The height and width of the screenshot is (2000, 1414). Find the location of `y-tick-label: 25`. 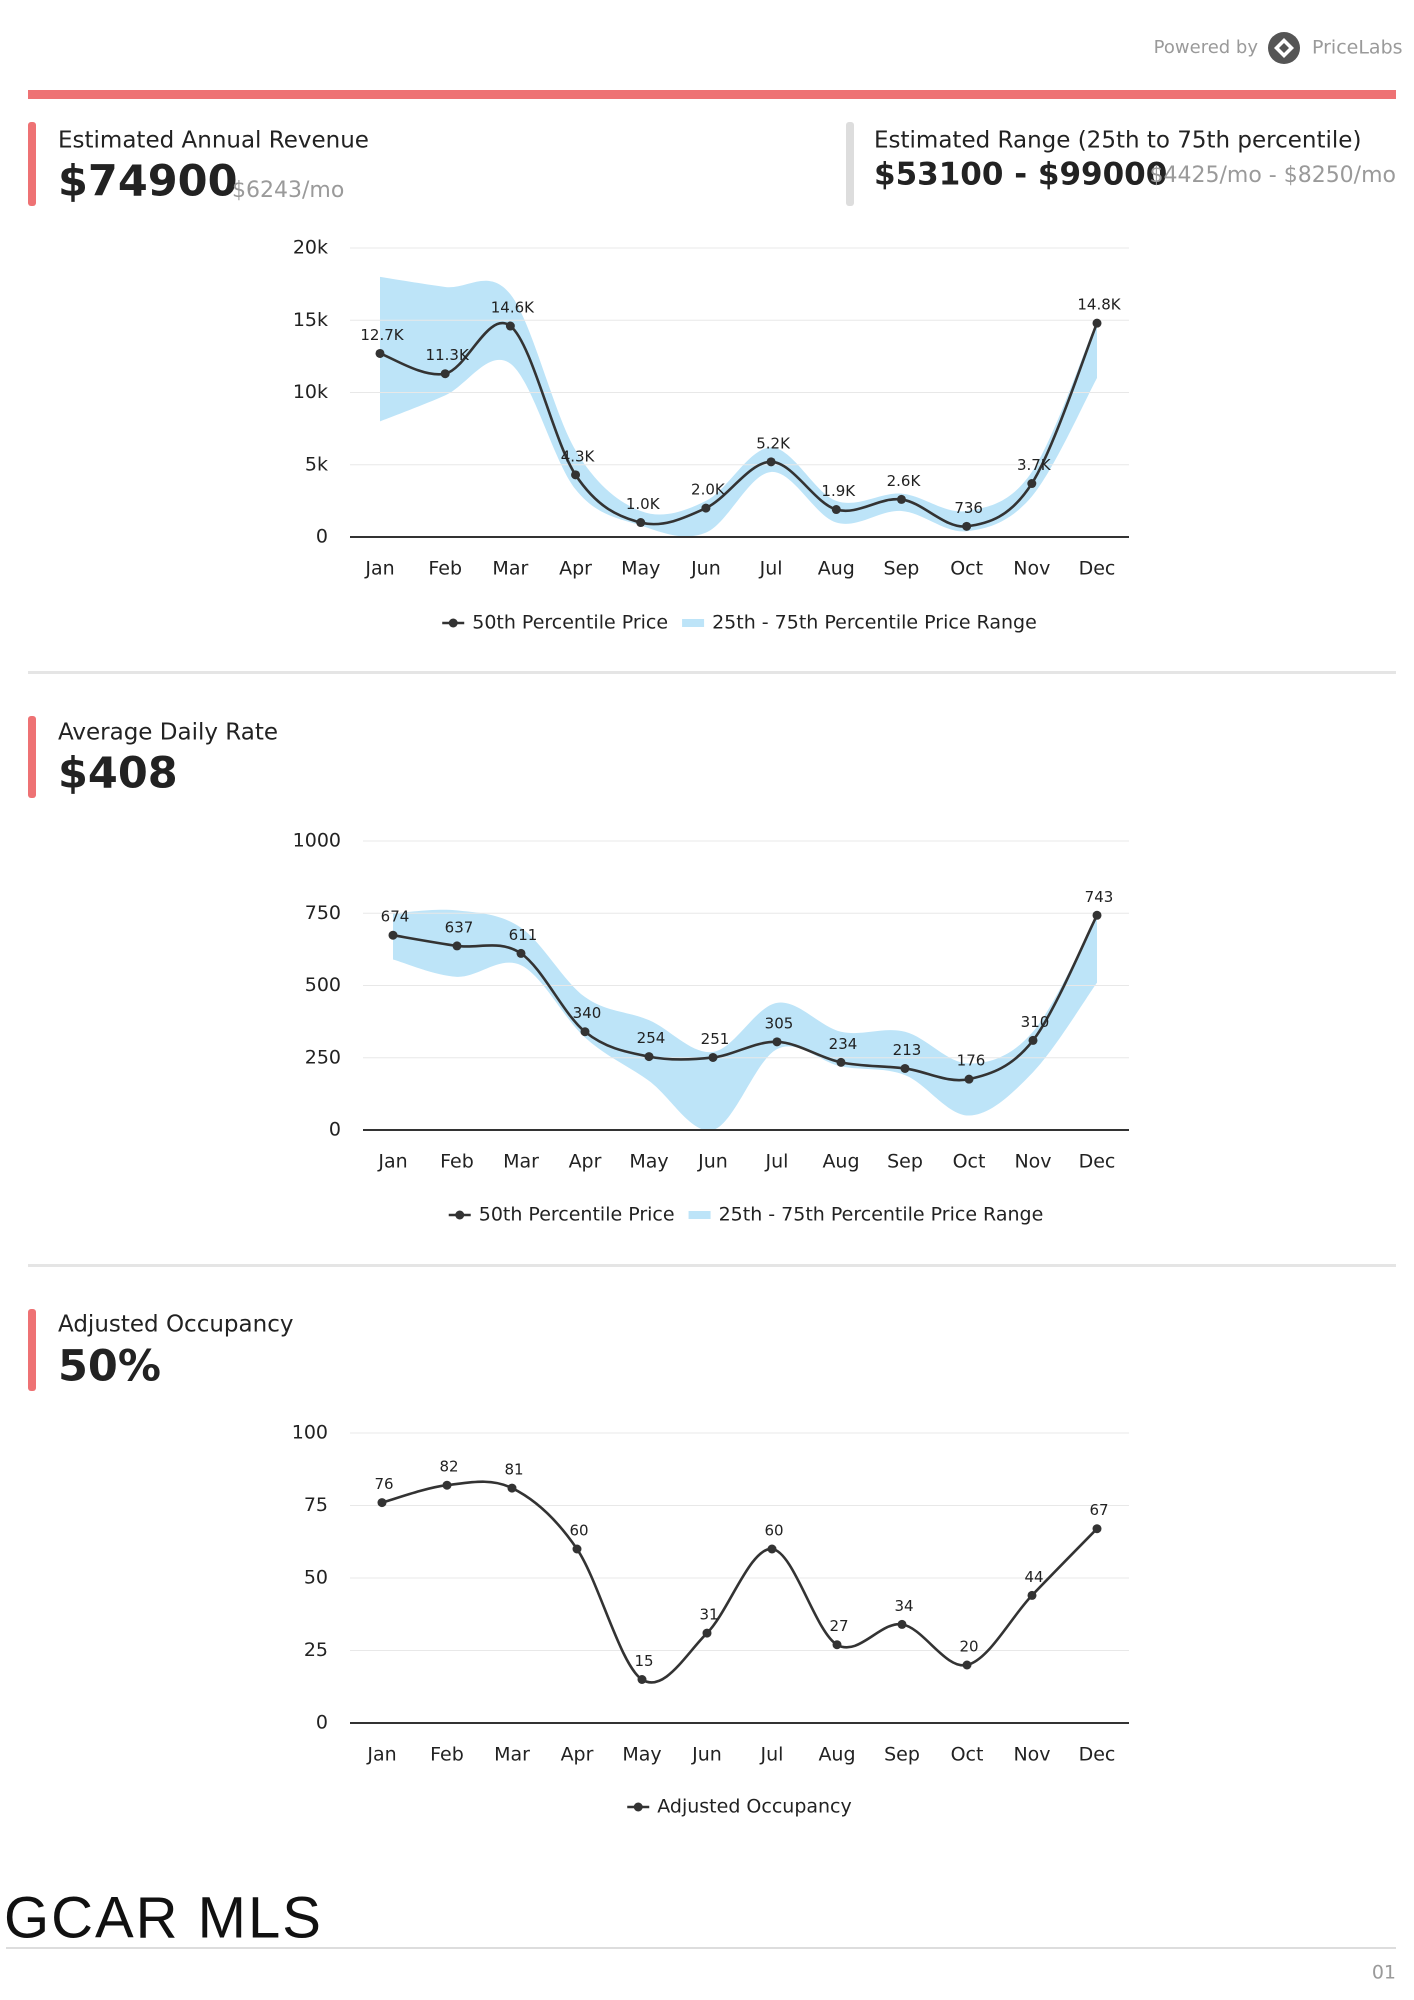

y-tick-label: 25 is located at coordinates (316, 1650).